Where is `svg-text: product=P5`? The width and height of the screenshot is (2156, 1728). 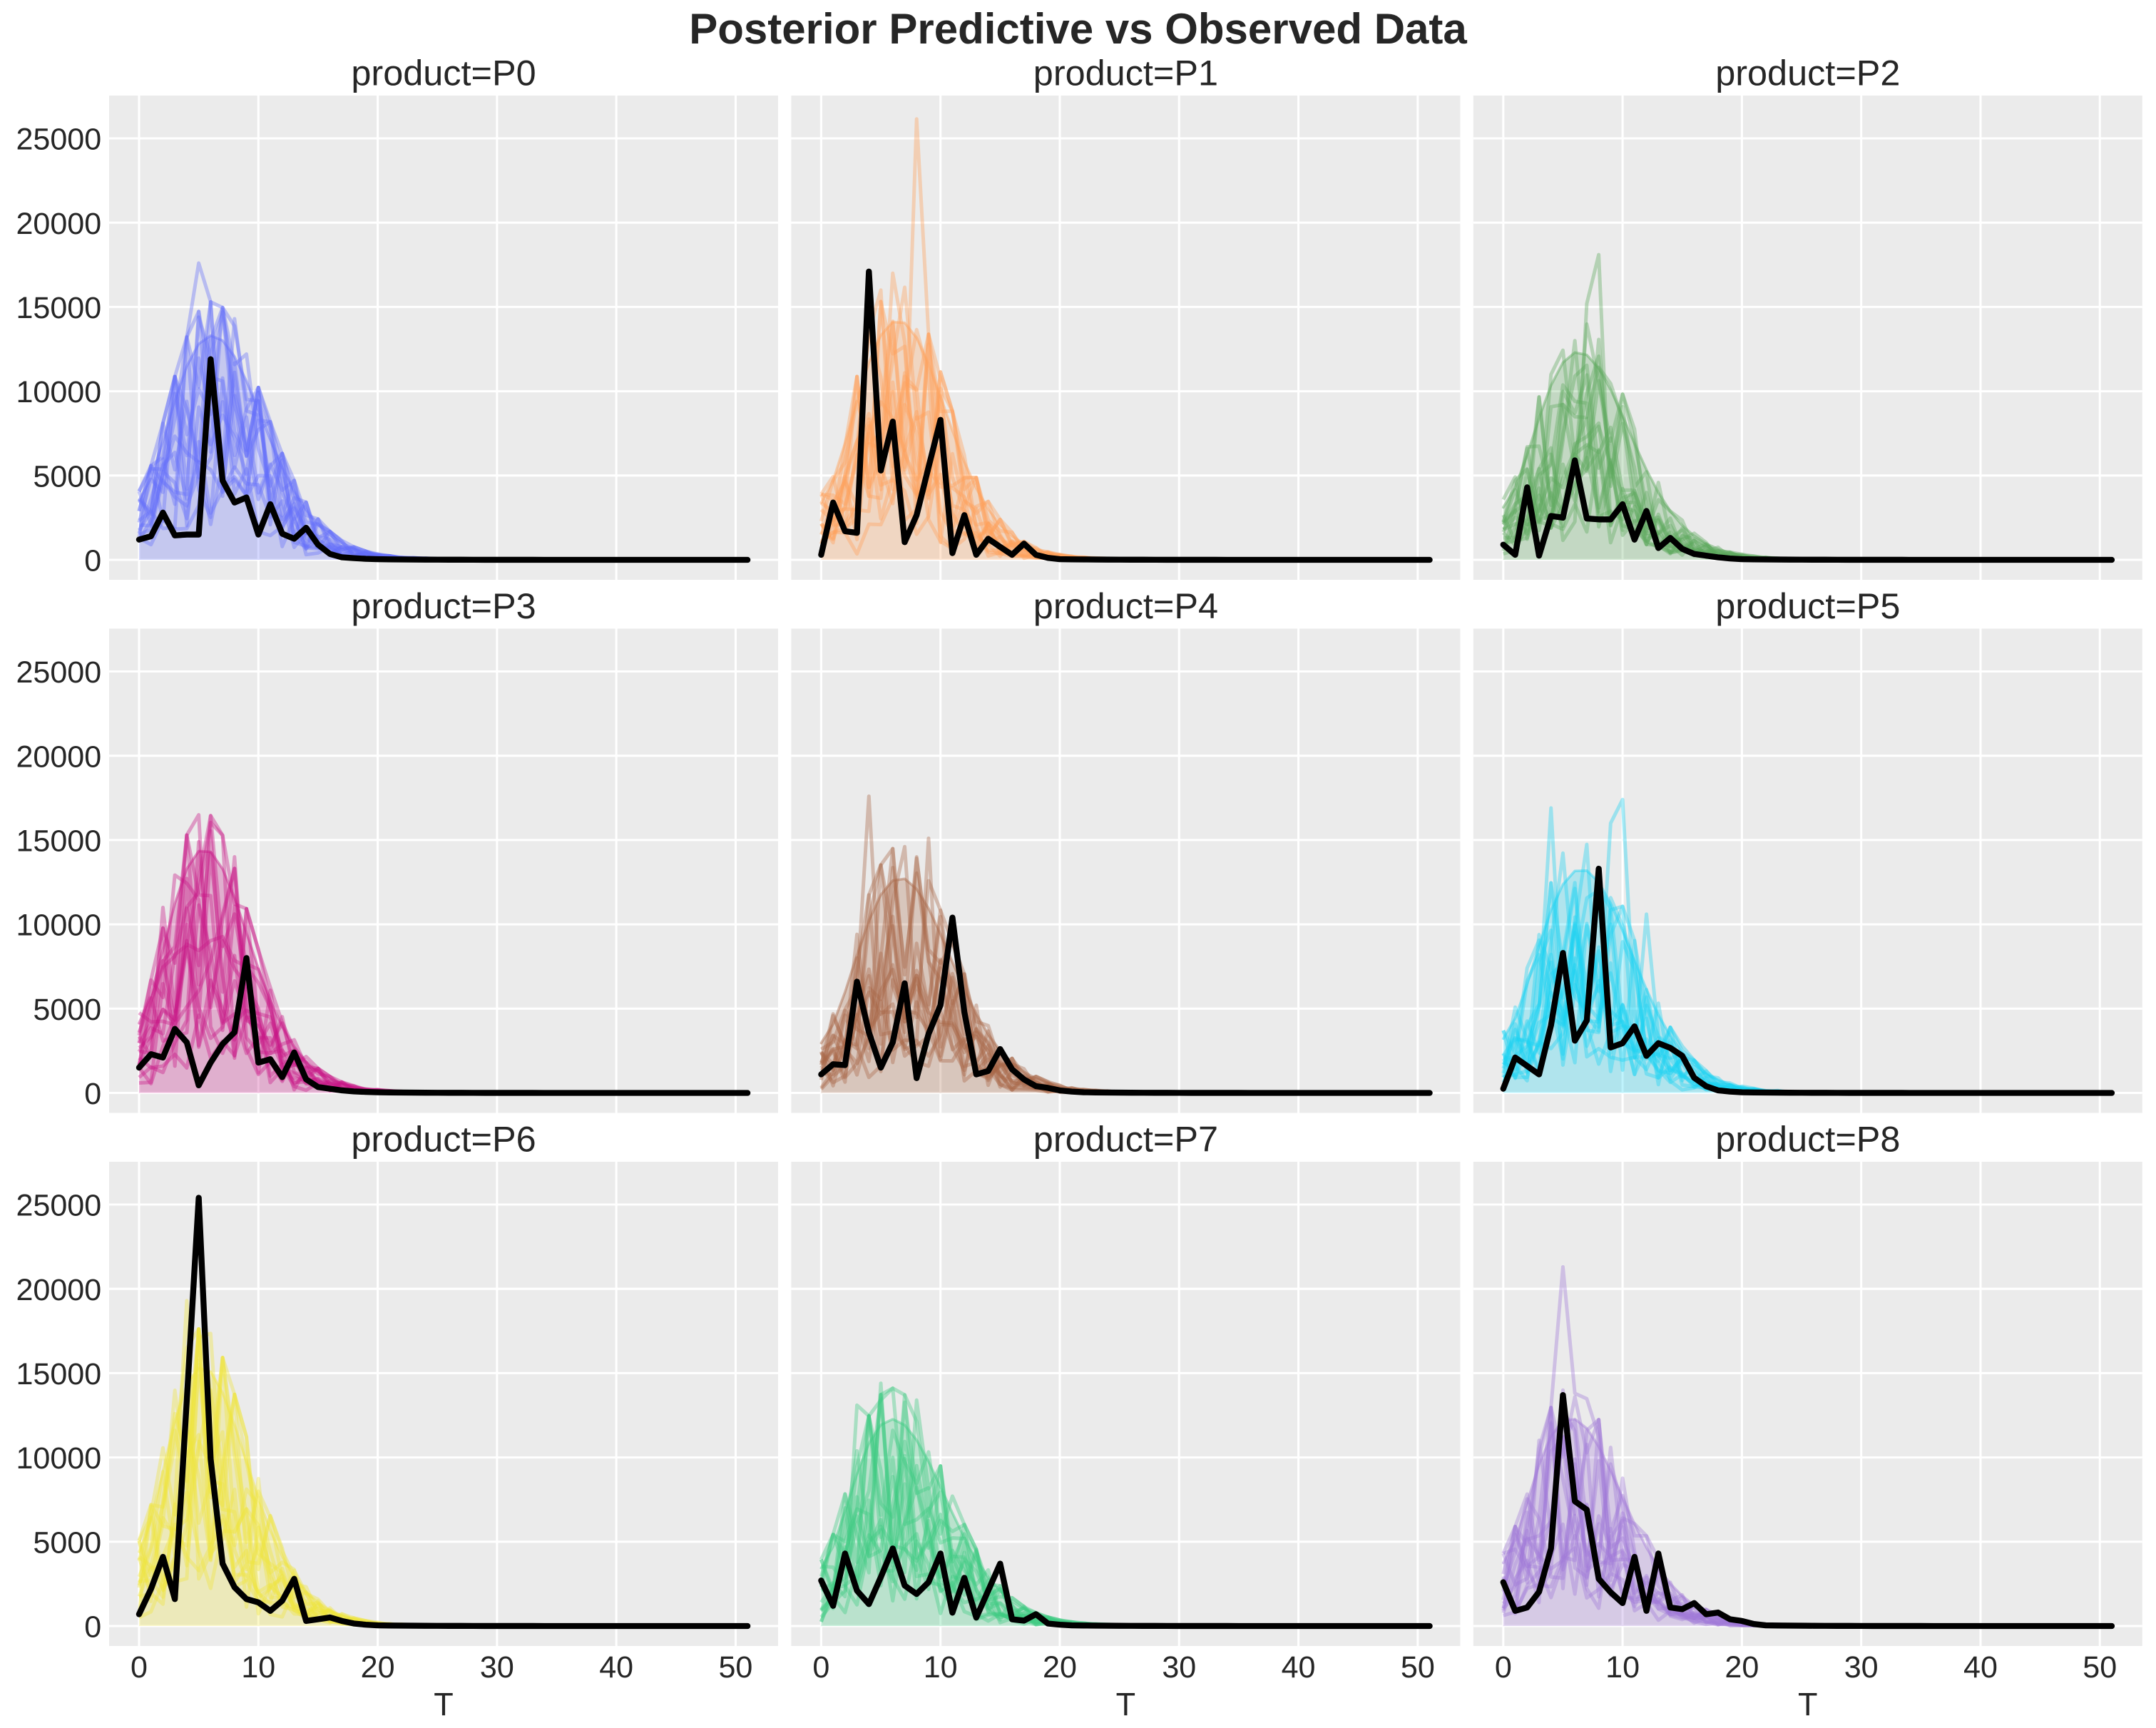
svg-text: product=P5 is located at coordinates (1808, 606).